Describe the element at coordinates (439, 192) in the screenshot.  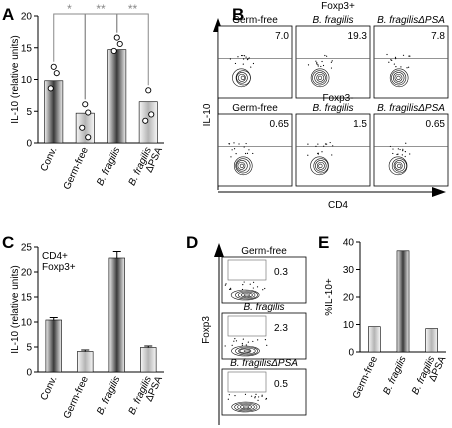
I see `x-arrow-head` at that location.